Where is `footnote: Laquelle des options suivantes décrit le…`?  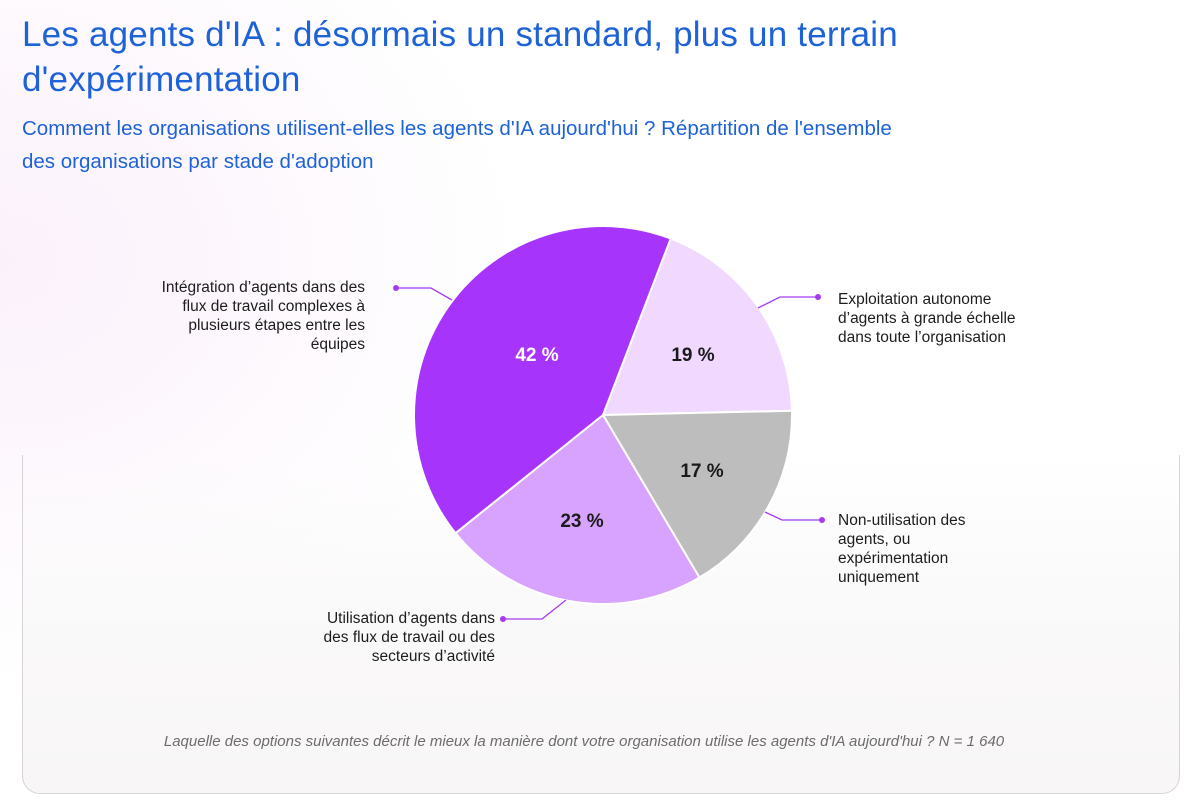
footnote: Laquelle des options suivantes décrit le… is located at coordinates (584, 741).